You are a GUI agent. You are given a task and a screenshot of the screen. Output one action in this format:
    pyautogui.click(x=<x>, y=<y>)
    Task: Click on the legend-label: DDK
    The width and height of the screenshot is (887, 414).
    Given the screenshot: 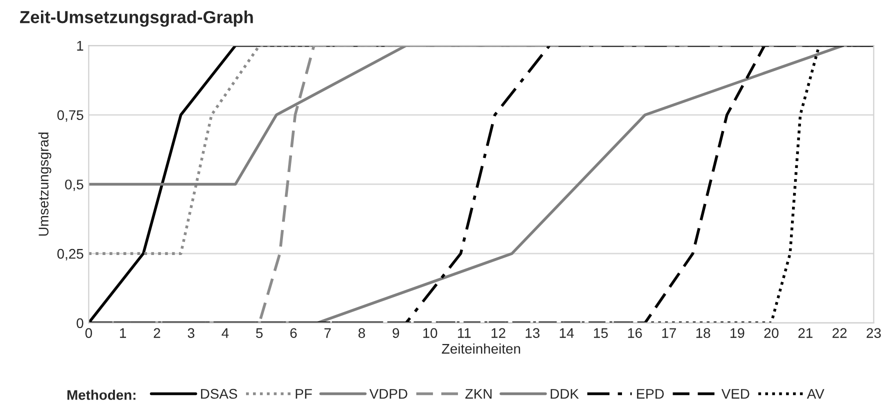 What is the action you would take?
    pyautogui.click(x=564, y=394)
    